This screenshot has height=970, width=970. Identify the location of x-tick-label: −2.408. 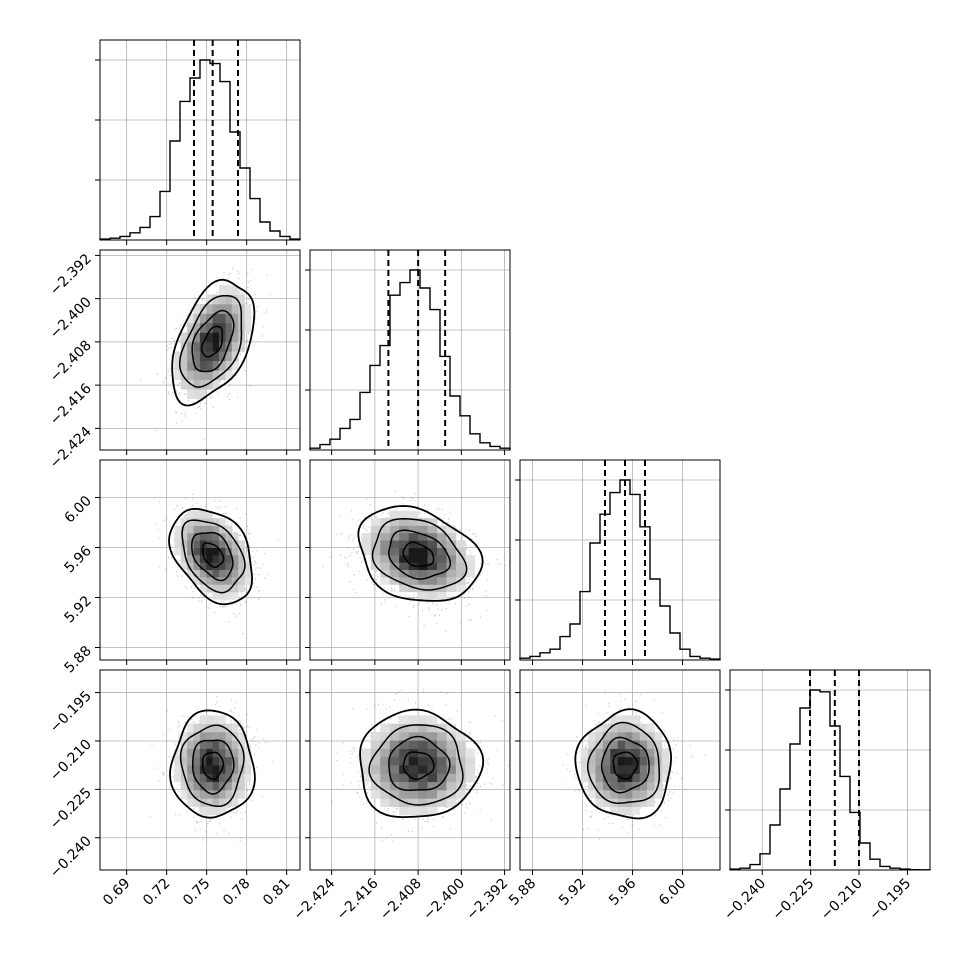
(401, 900).